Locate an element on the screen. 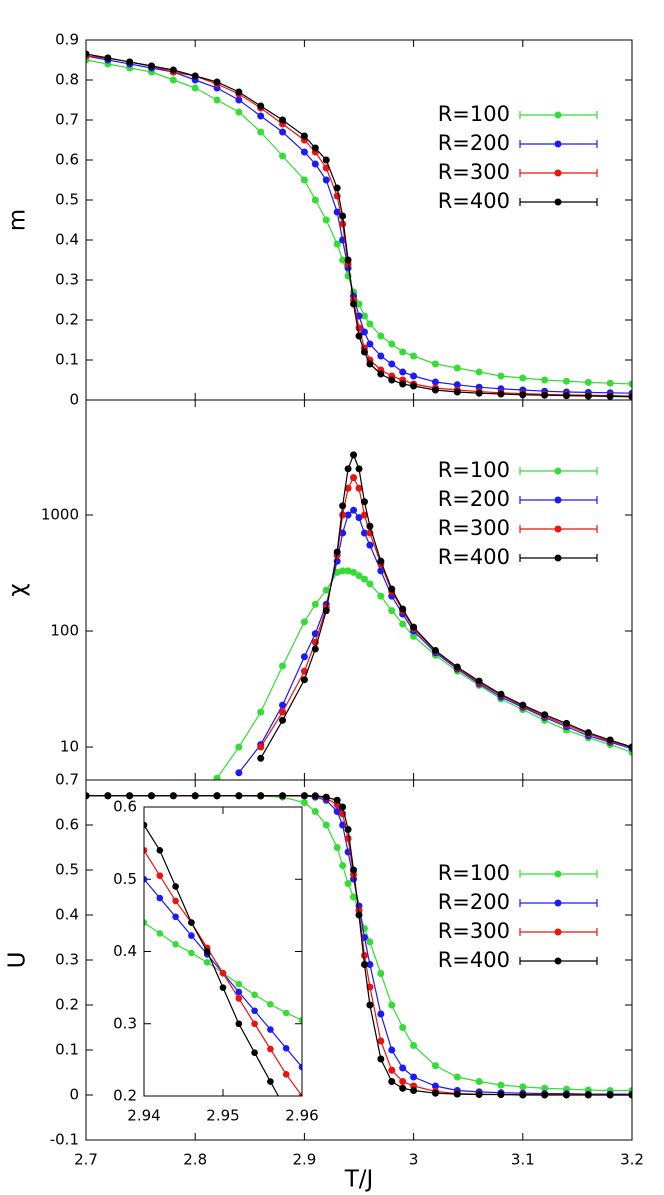 This screenshot has width=664, height=1195. inset-background is located at coordinates (223, 951).